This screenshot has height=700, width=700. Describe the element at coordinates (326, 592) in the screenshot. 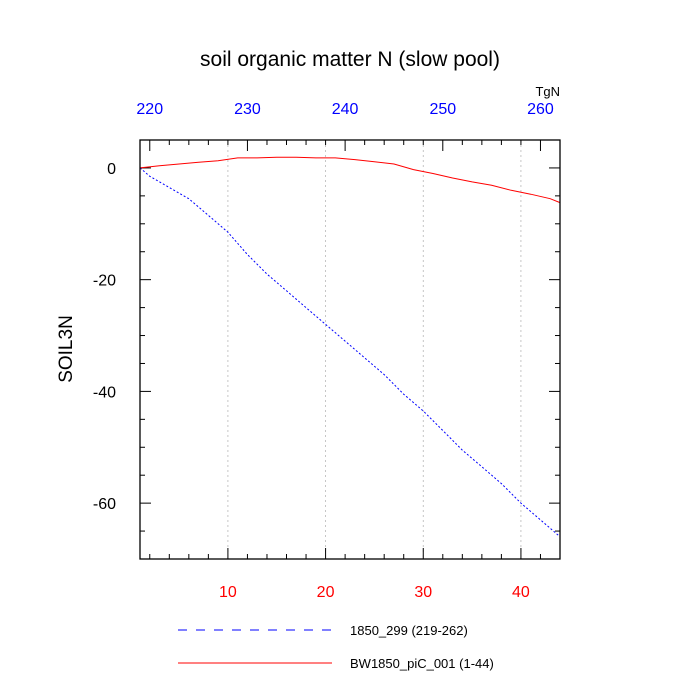

I see `x-bottom-tick-label: 20` at that location.